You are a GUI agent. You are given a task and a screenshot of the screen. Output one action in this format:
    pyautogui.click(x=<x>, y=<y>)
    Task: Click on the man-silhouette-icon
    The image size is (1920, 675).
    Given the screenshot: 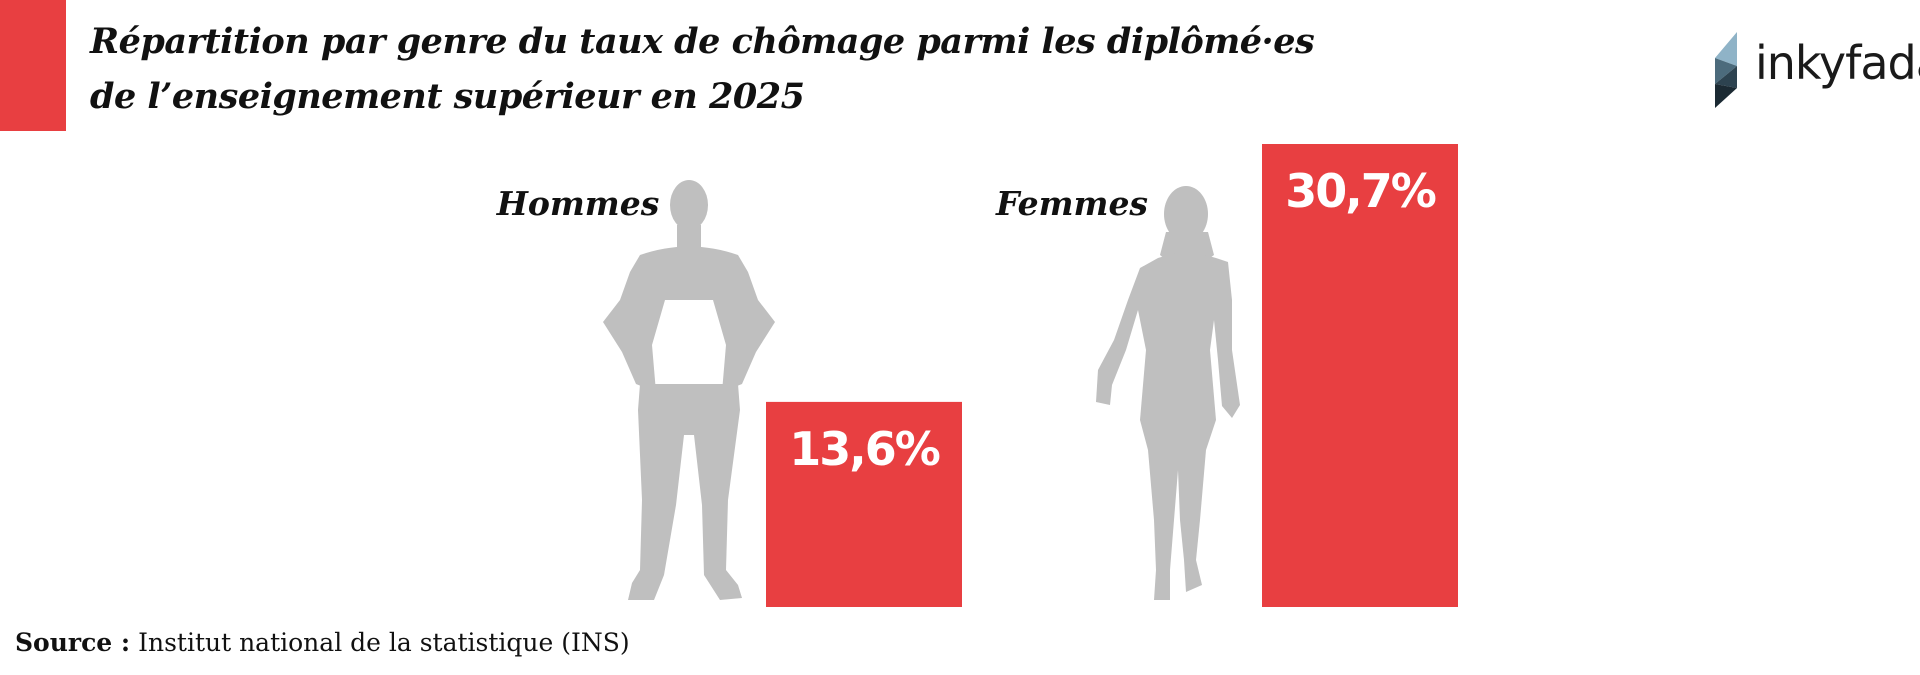 What is the action you would take?
    pyautogui.click(x=689, y=390)
    